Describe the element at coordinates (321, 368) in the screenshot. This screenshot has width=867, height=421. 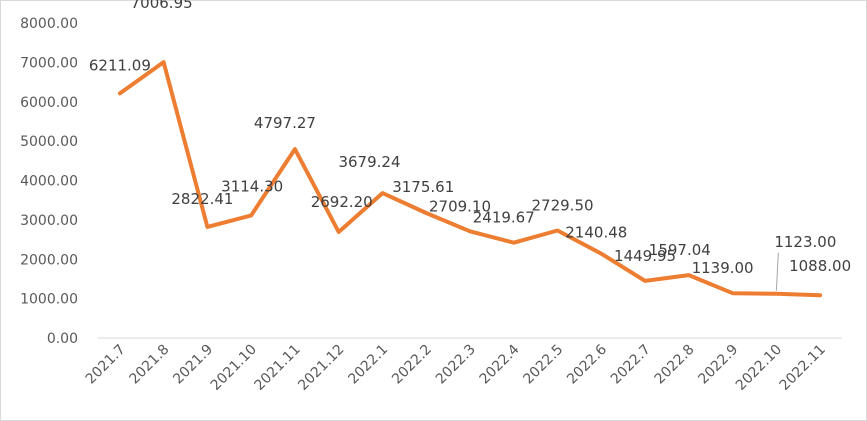
I see `x-tick-label: 2021.12` at that location.